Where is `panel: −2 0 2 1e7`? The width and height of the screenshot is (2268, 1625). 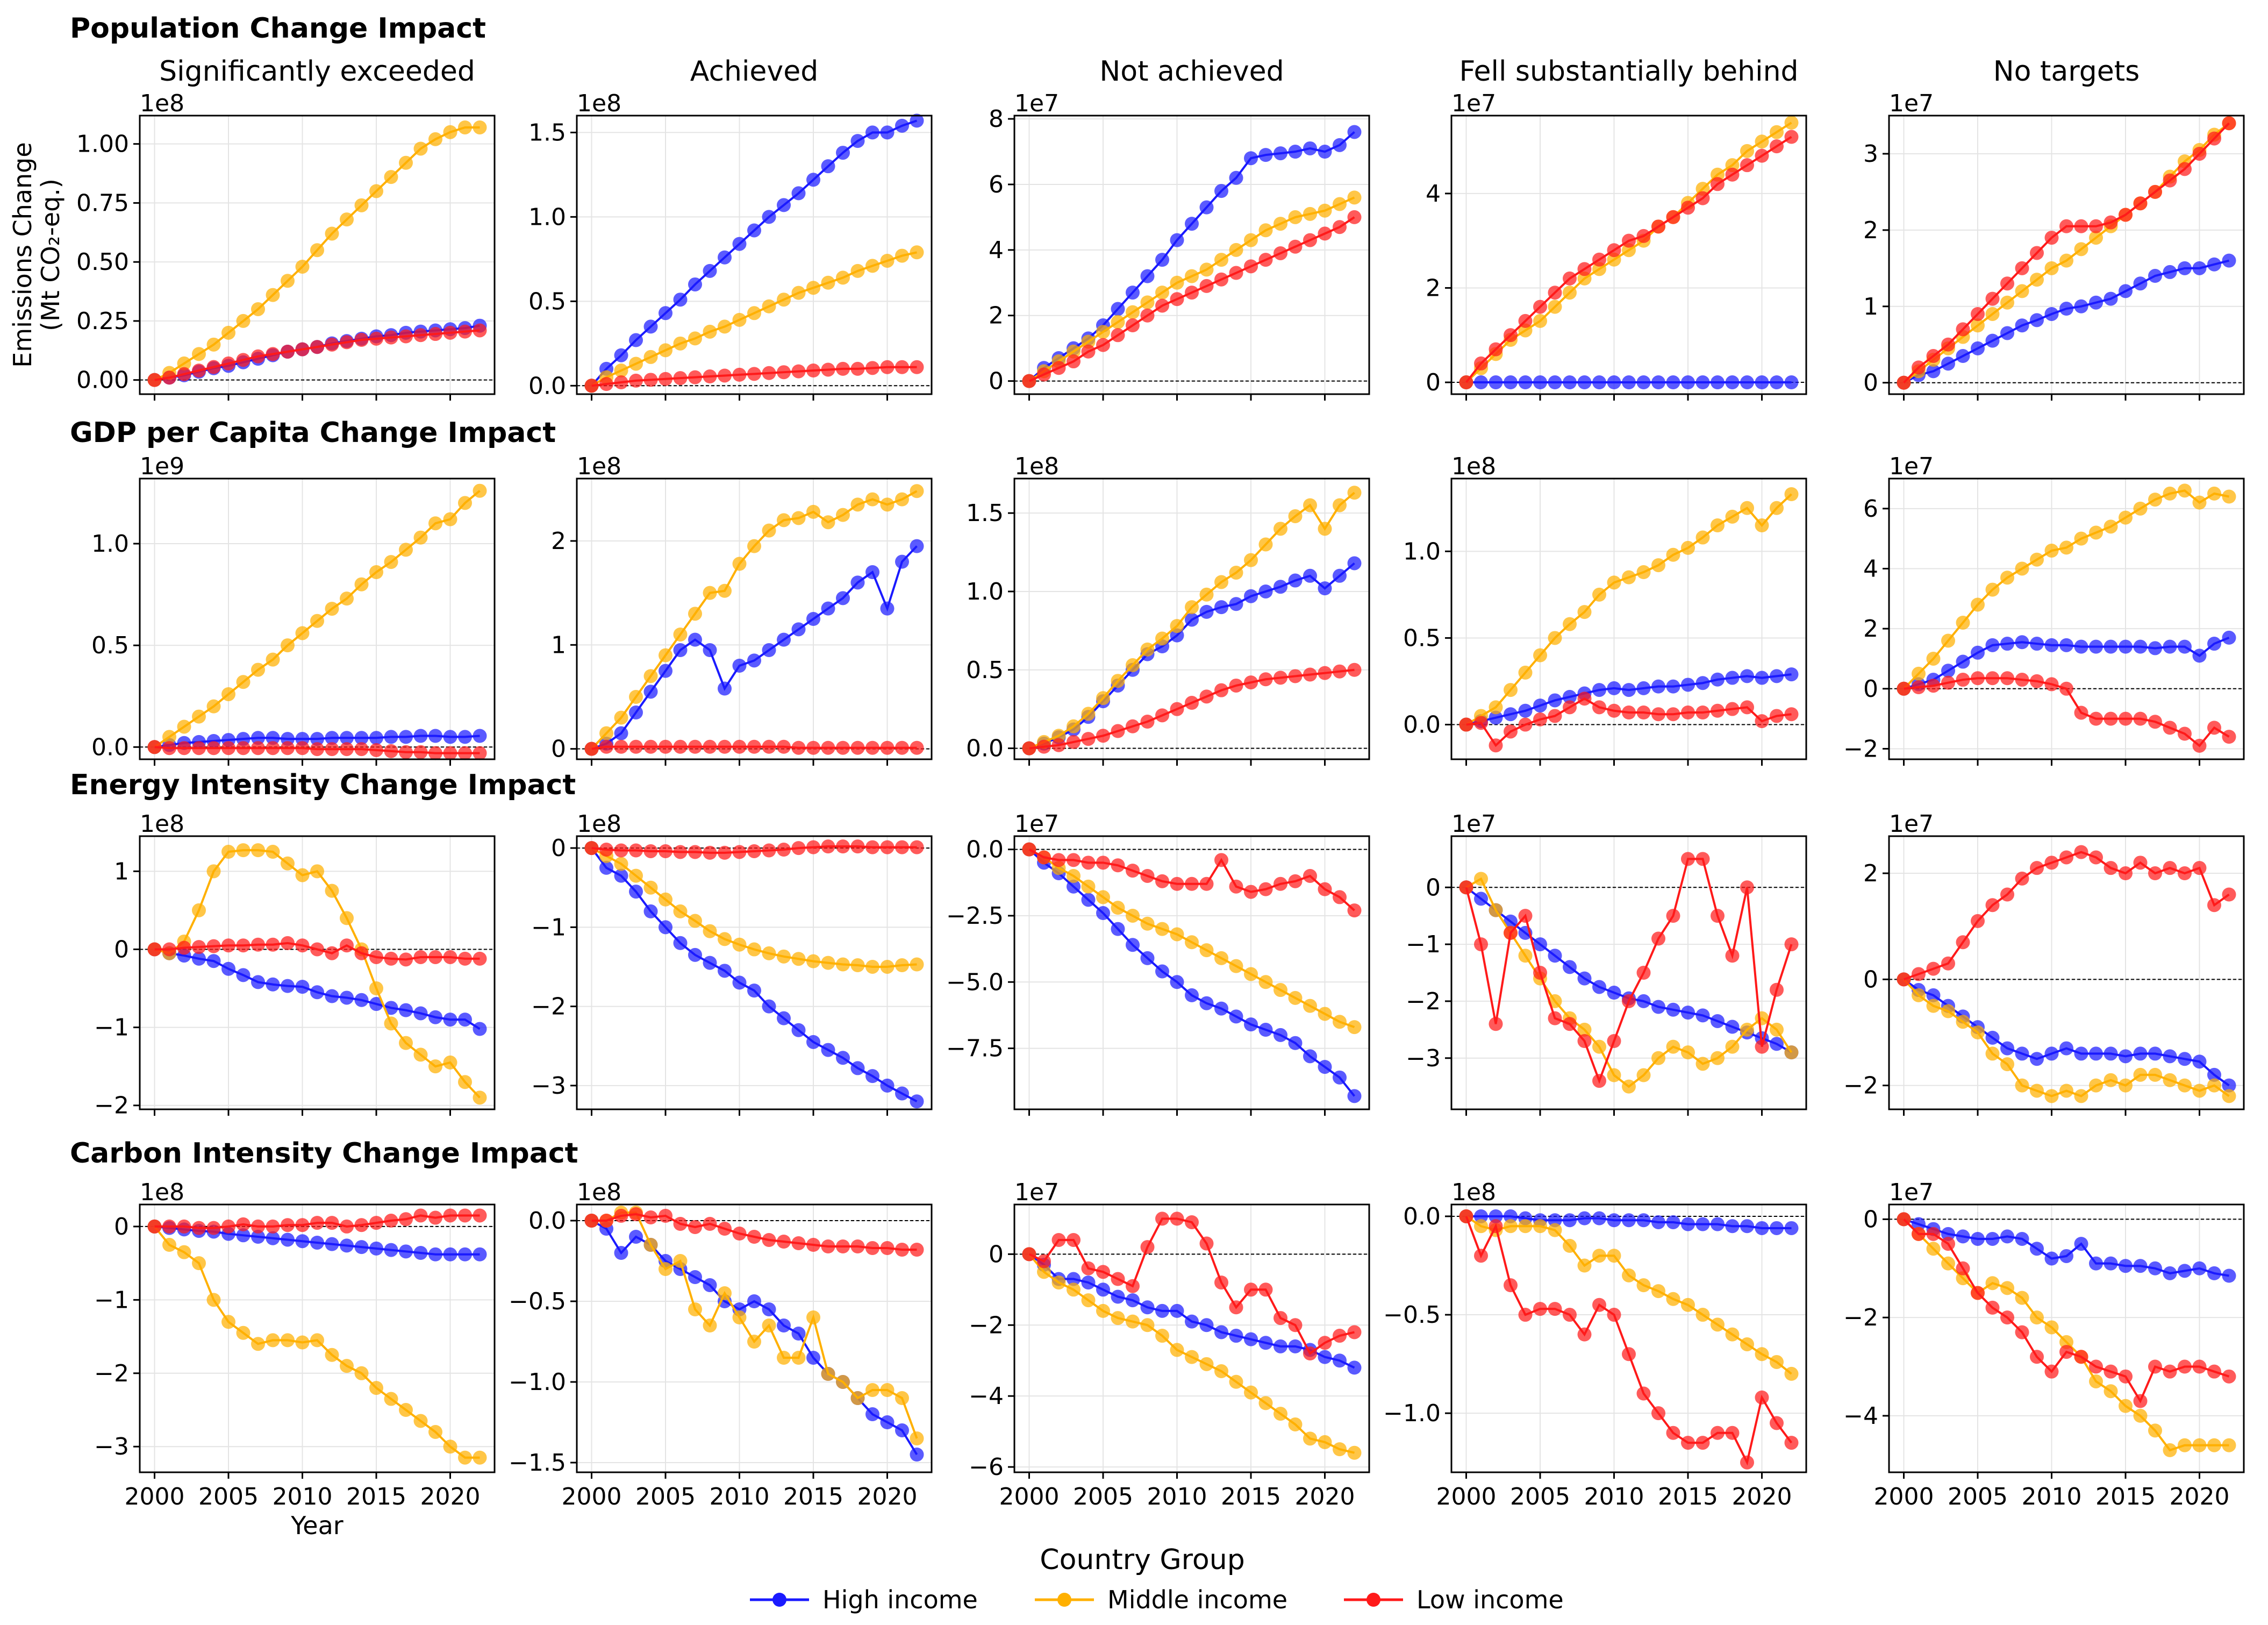
panel: −2 0 2 1e7 is located at coordinates (2044, 963).